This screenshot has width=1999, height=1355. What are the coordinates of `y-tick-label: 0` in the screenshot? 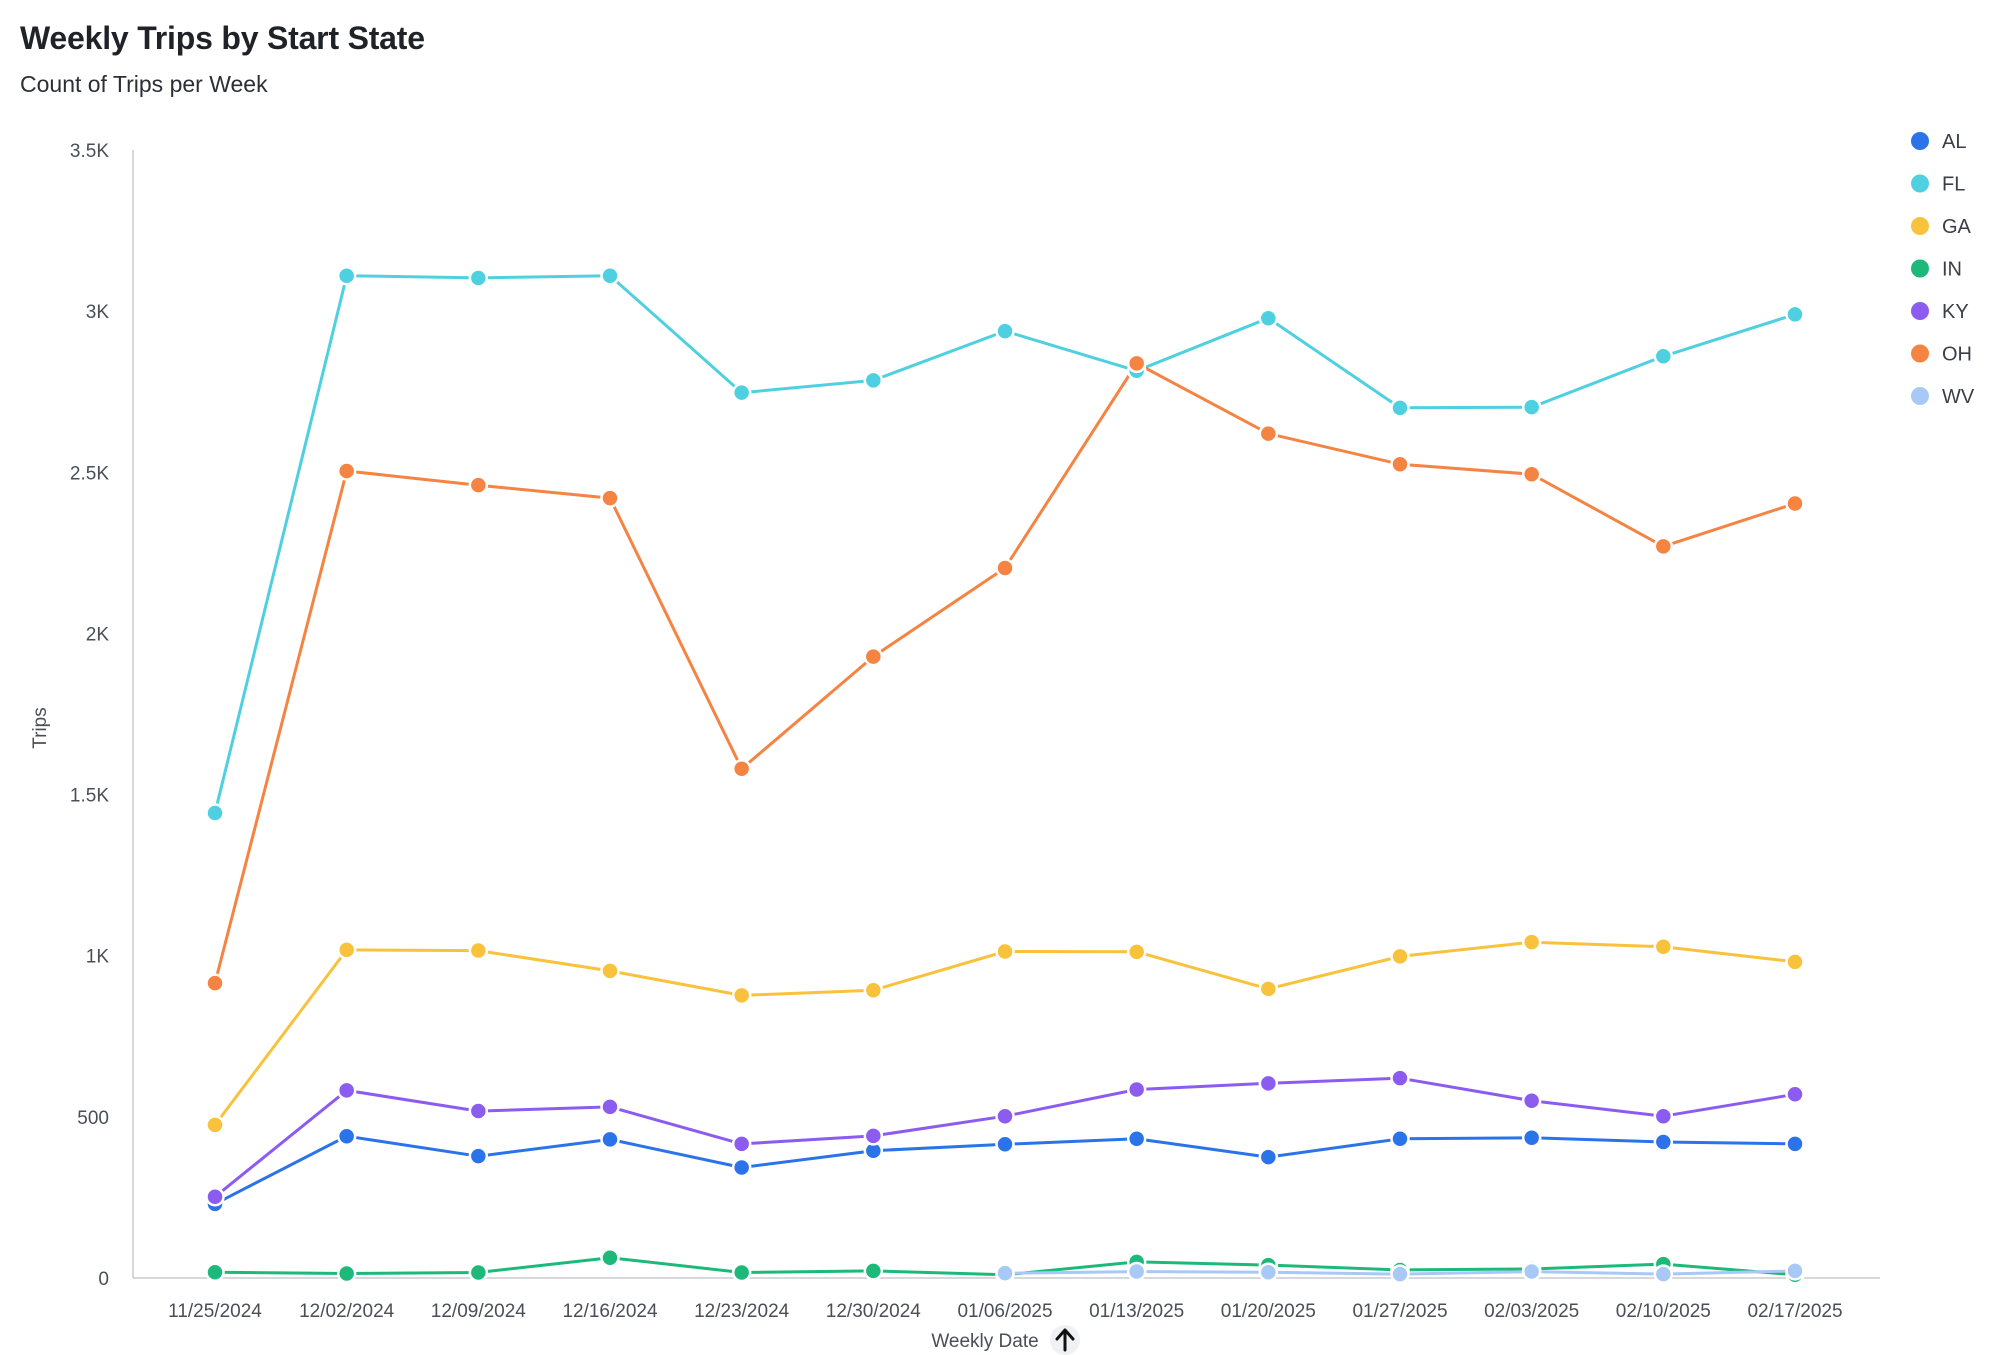 It's located at (103, 1279).